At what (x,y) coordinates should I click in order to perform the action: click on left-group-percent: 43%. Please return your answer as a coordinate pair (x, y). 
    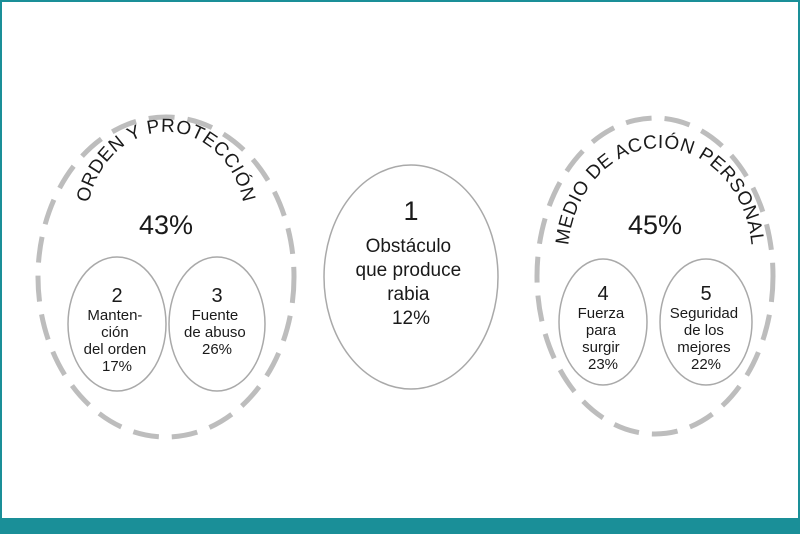
    Looking at the image, I should click on (166, 225).